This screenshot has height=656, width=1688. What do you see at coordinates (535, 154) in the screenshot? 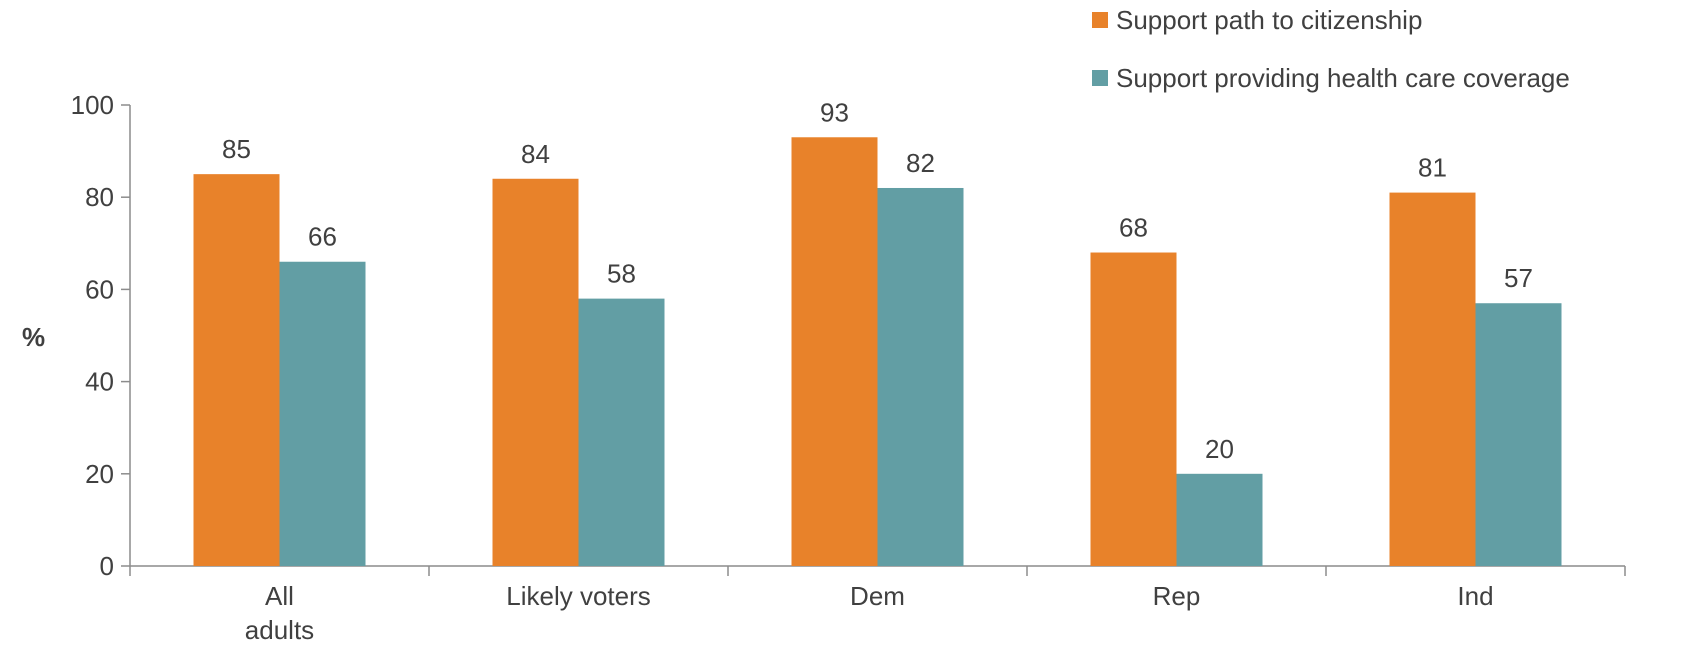
I see `data-label: 84` at bounding box center [535, 154].